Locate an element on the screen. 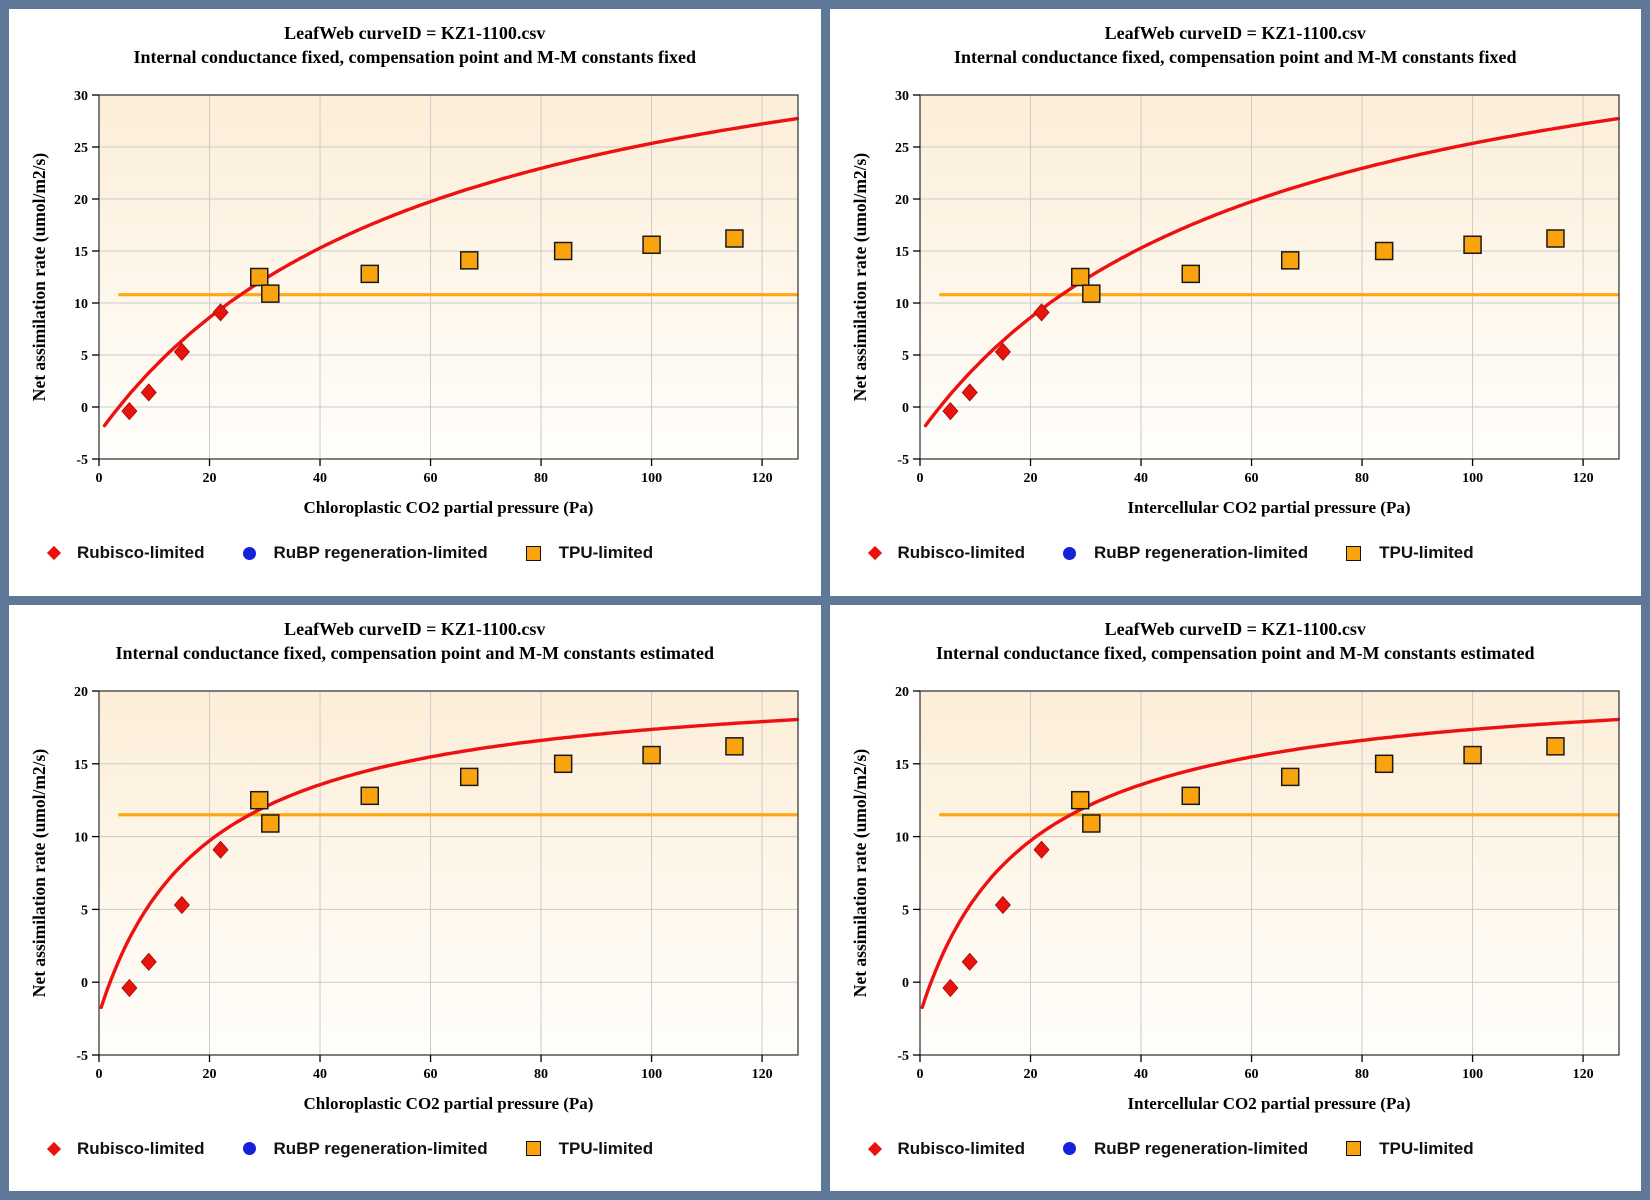 The height and width of the screenshot is (1200, 1650). x-axis-label: Intercellular CO2 partial pressure (Pa) is located at coordinates (1269, 507).